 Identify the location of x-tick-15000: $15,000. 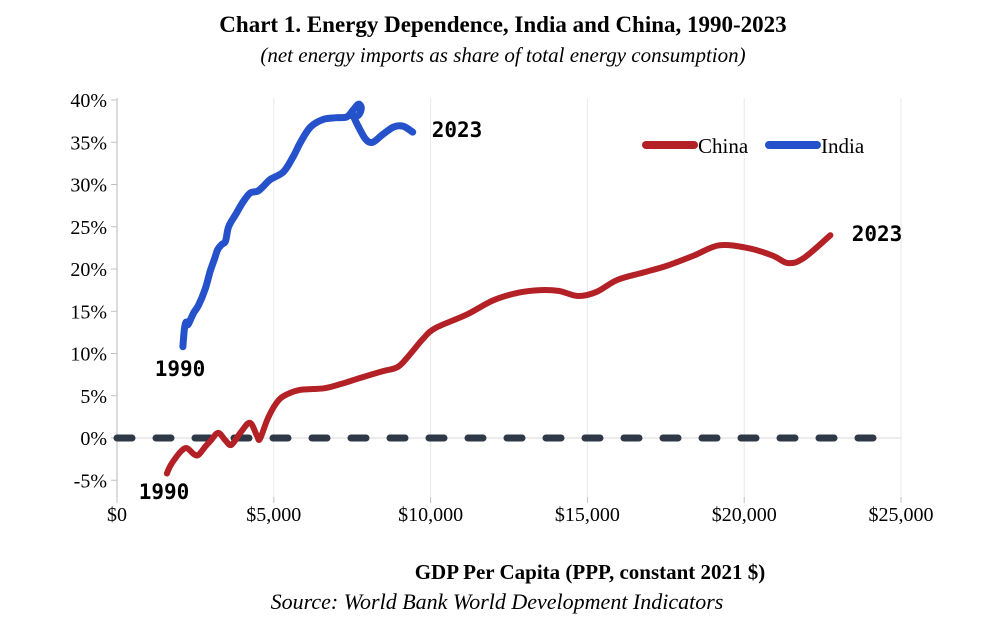
(587, 515).